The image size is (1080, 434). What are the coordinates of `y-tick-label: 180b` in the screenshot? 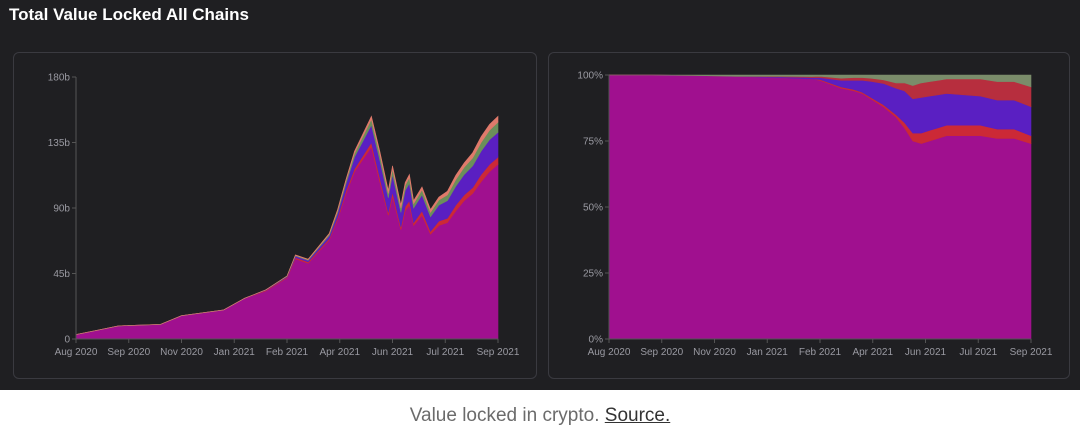 It's located at (59, 78).